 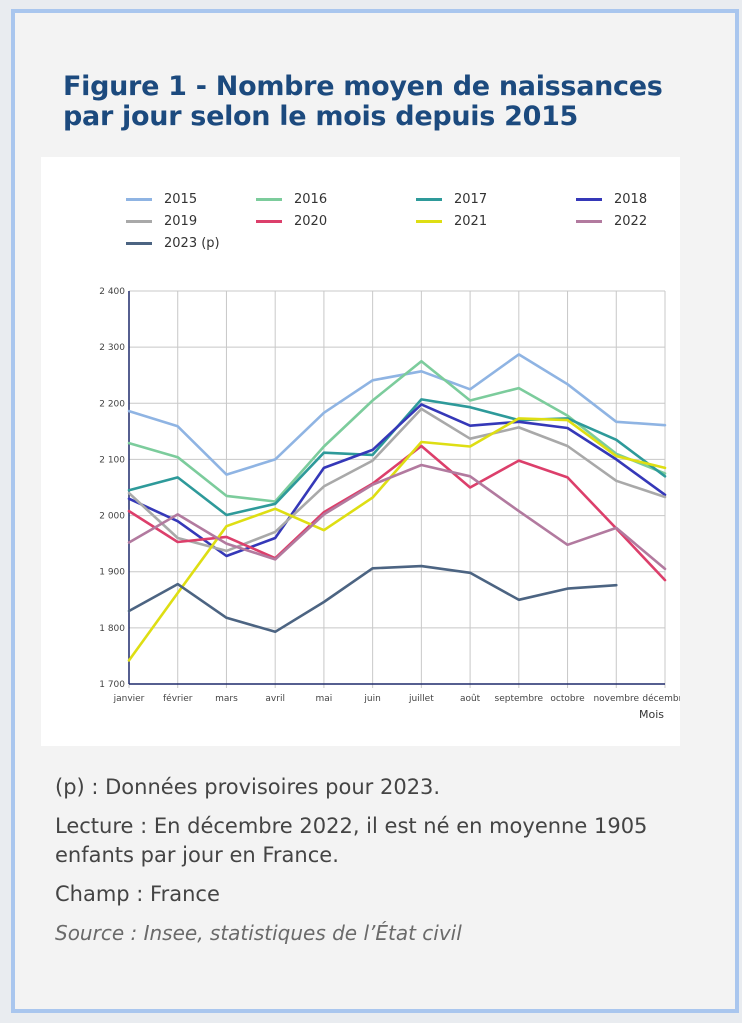 What do you see at coordinates (112, 517) in the screenshot?
I see `y-tick-label: 2 000` at bounding box center [112, 517].